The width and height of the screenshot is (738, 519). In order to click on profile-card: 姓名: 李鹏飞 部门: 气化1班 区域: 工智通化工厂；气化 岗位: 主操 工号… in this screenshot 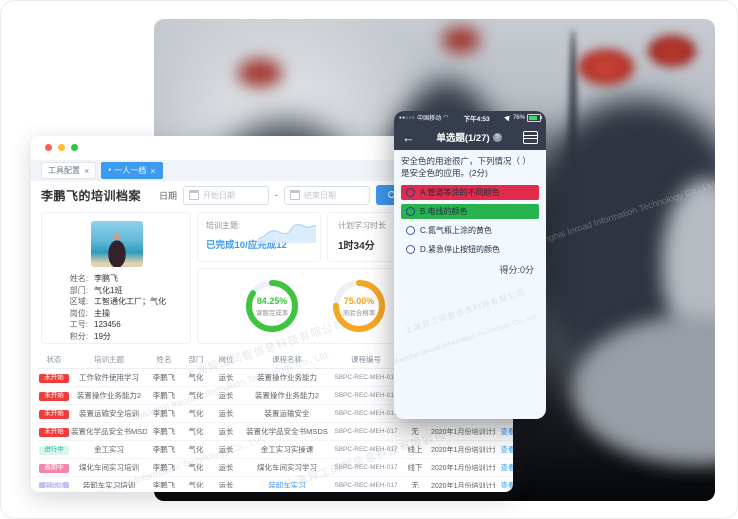, I will do `click(116, 278)`.